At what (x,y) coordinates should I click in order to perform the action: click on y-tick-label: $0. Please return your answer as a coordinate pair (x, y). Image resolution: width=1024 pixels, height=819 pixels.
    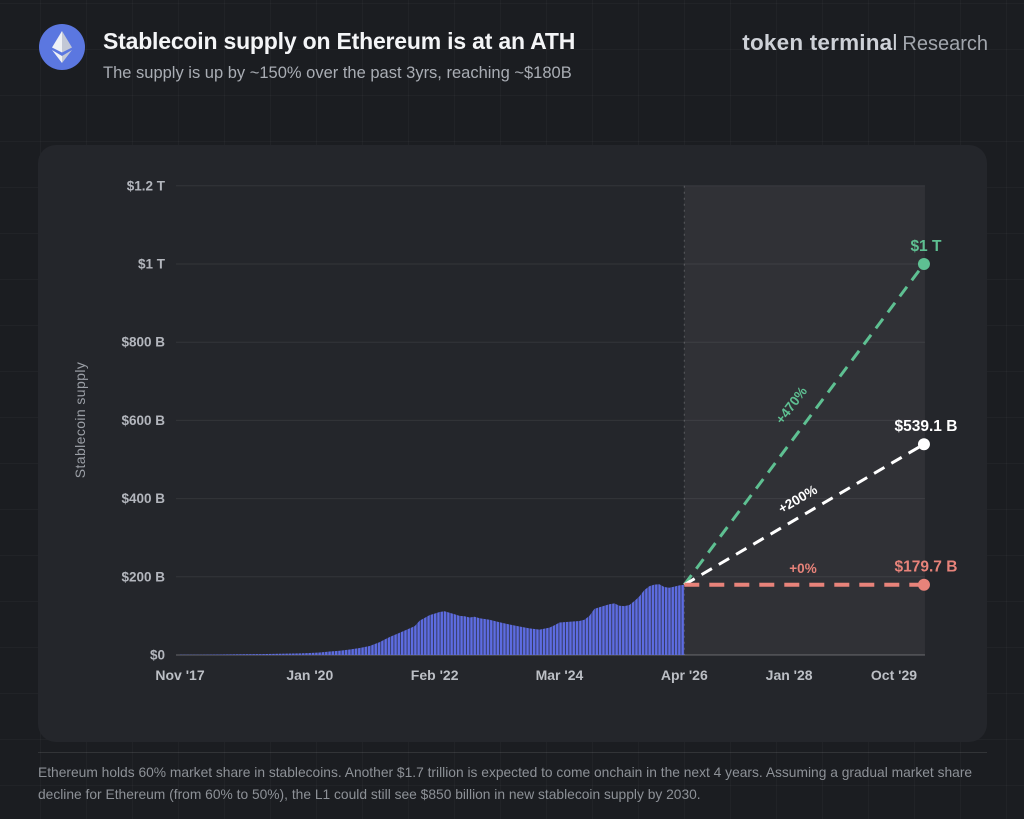
    Looking at the image, I should click on (157, 655).